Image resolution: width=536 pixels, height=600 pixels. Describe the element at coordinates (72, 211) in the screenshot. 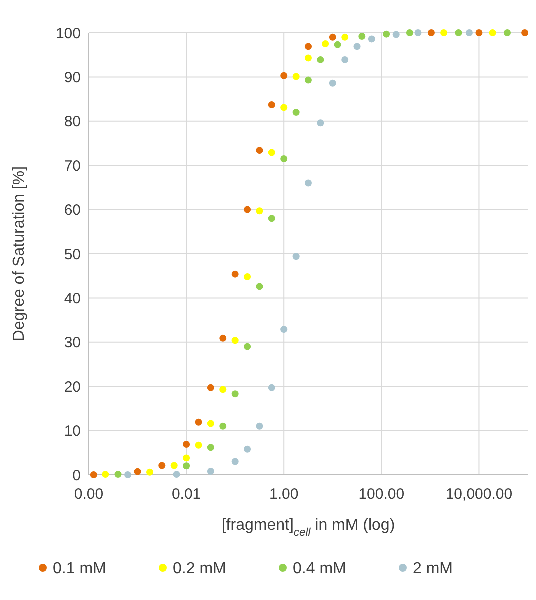

I see `y-tick-label: 60` at that location.